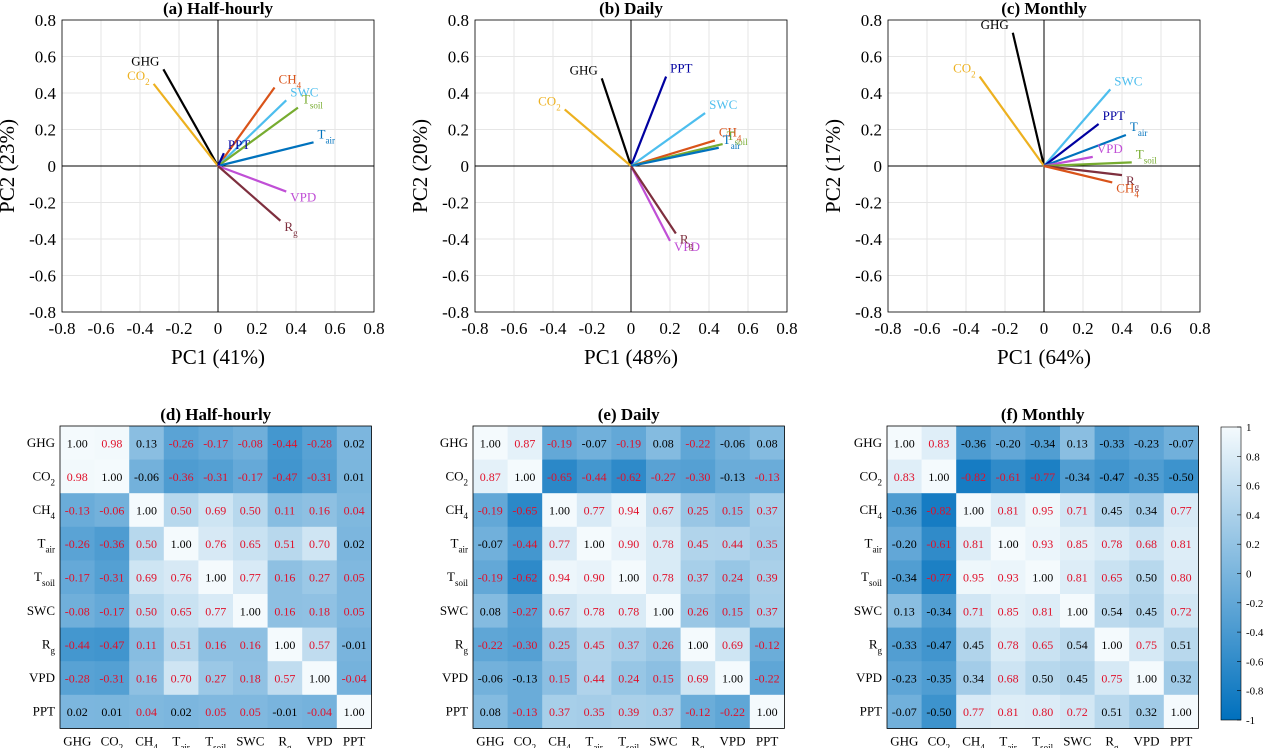 This screenshot has height=748, width=1268. I want to click on heatmap-value: 0.57, so click(284, 679).